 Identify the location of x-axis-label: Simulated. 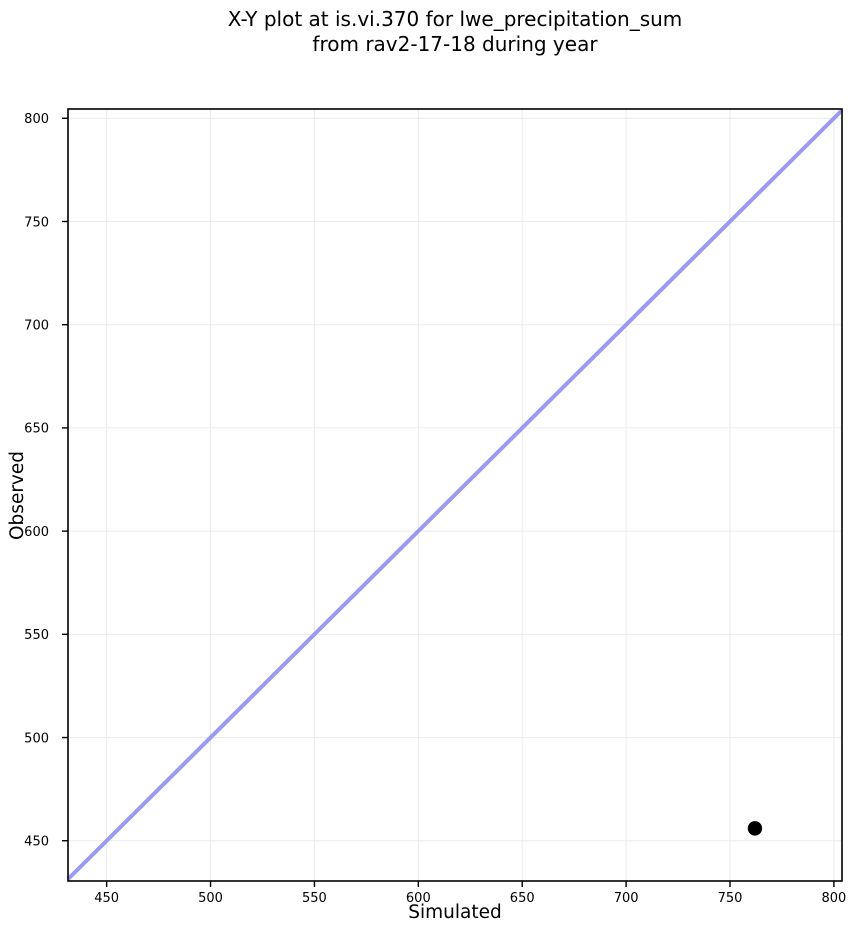
(455, 912).